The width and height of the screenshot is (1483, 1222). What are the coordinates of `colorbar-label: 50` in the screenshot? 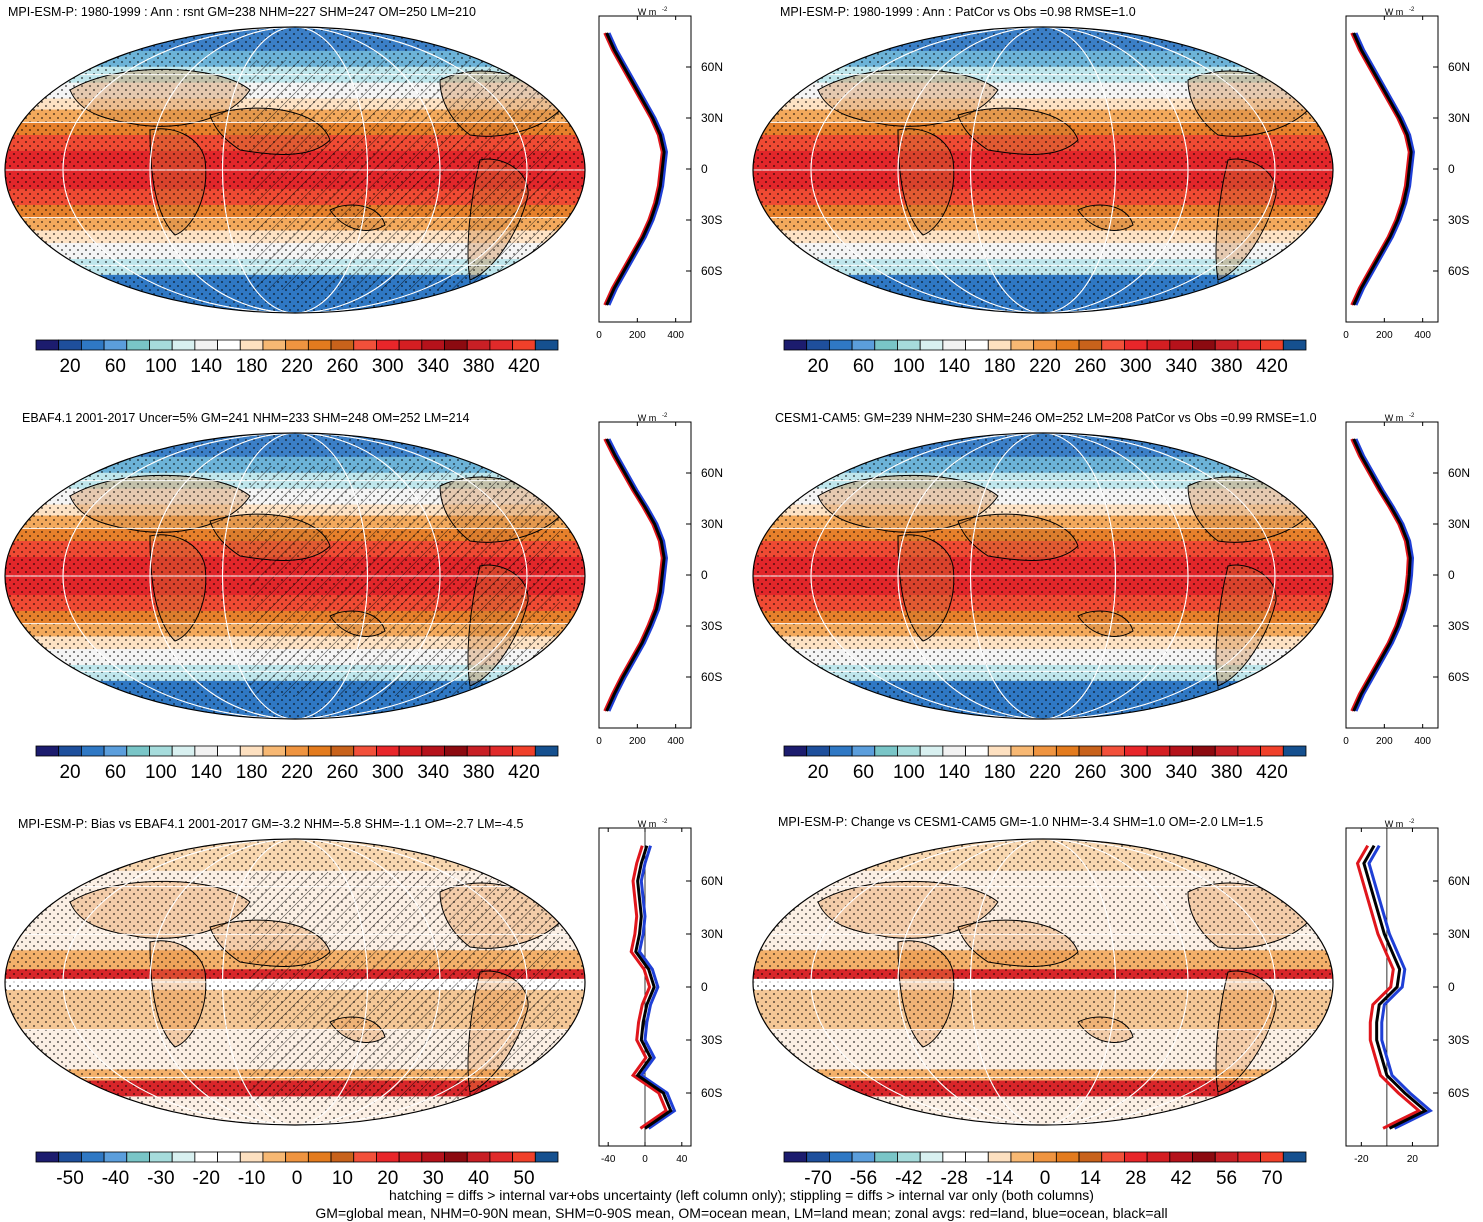 It's located at (523, 1178).